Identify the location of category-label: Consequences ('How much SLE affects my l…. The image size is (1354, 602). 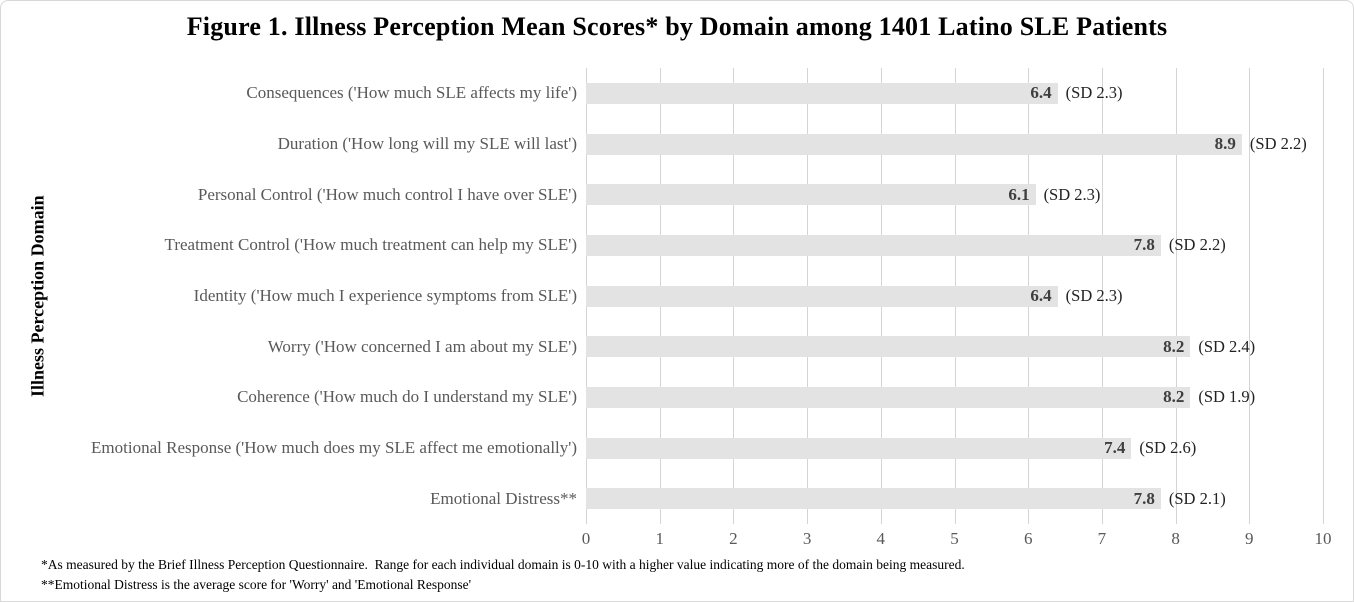
(411, 93).